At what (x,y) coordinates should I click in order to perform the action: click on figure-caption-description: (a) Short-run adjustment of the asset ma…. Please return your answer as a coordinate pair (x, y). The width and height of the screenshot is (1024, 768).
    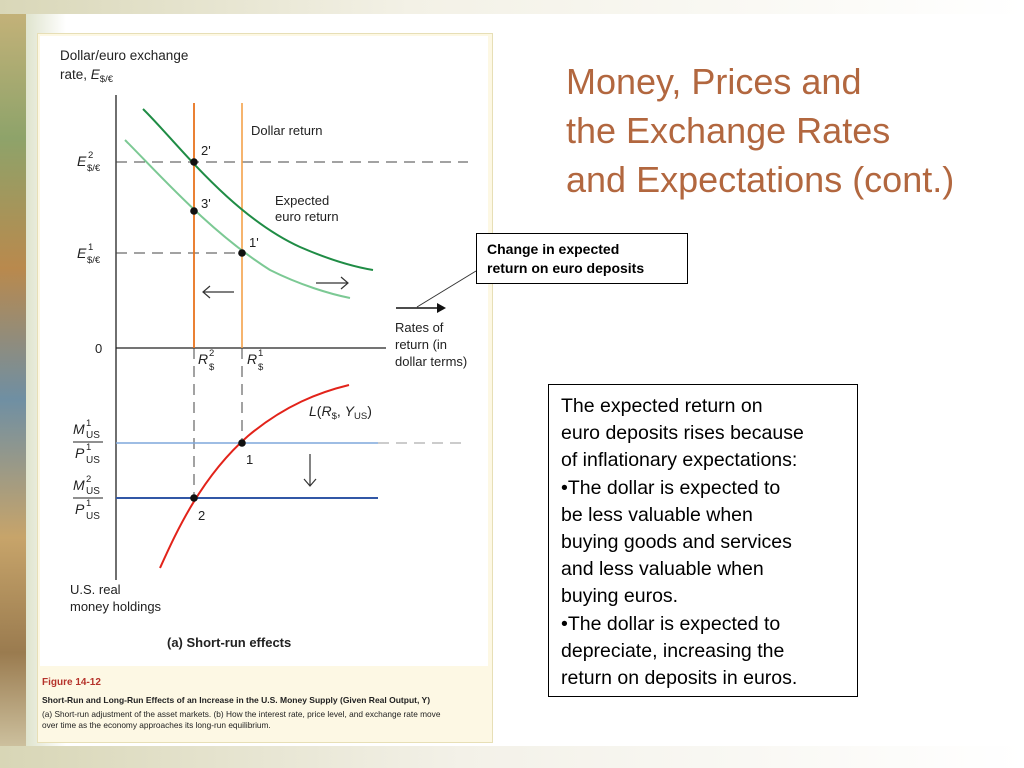
    Looking at the image, I should click on (262, 720).